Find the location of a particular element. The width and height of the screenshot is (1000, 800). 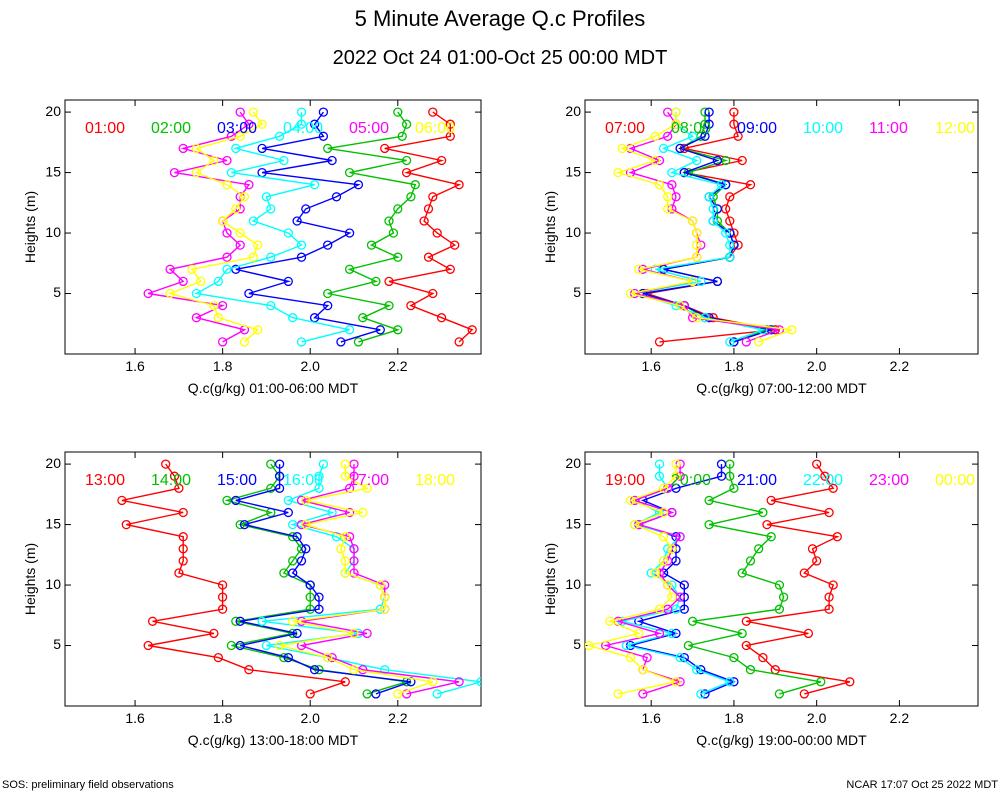

x-tick-label: 1.8 is located at coordinates (223, 366).